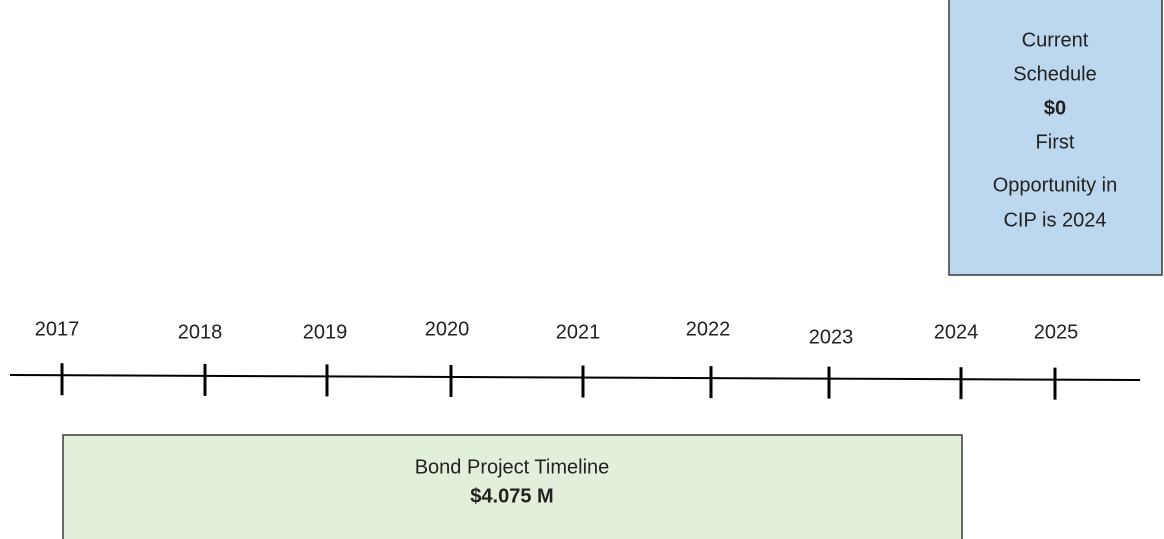 The image size is (1164, 539). I want to click on cs-amount: $0, so click(1055, 108).